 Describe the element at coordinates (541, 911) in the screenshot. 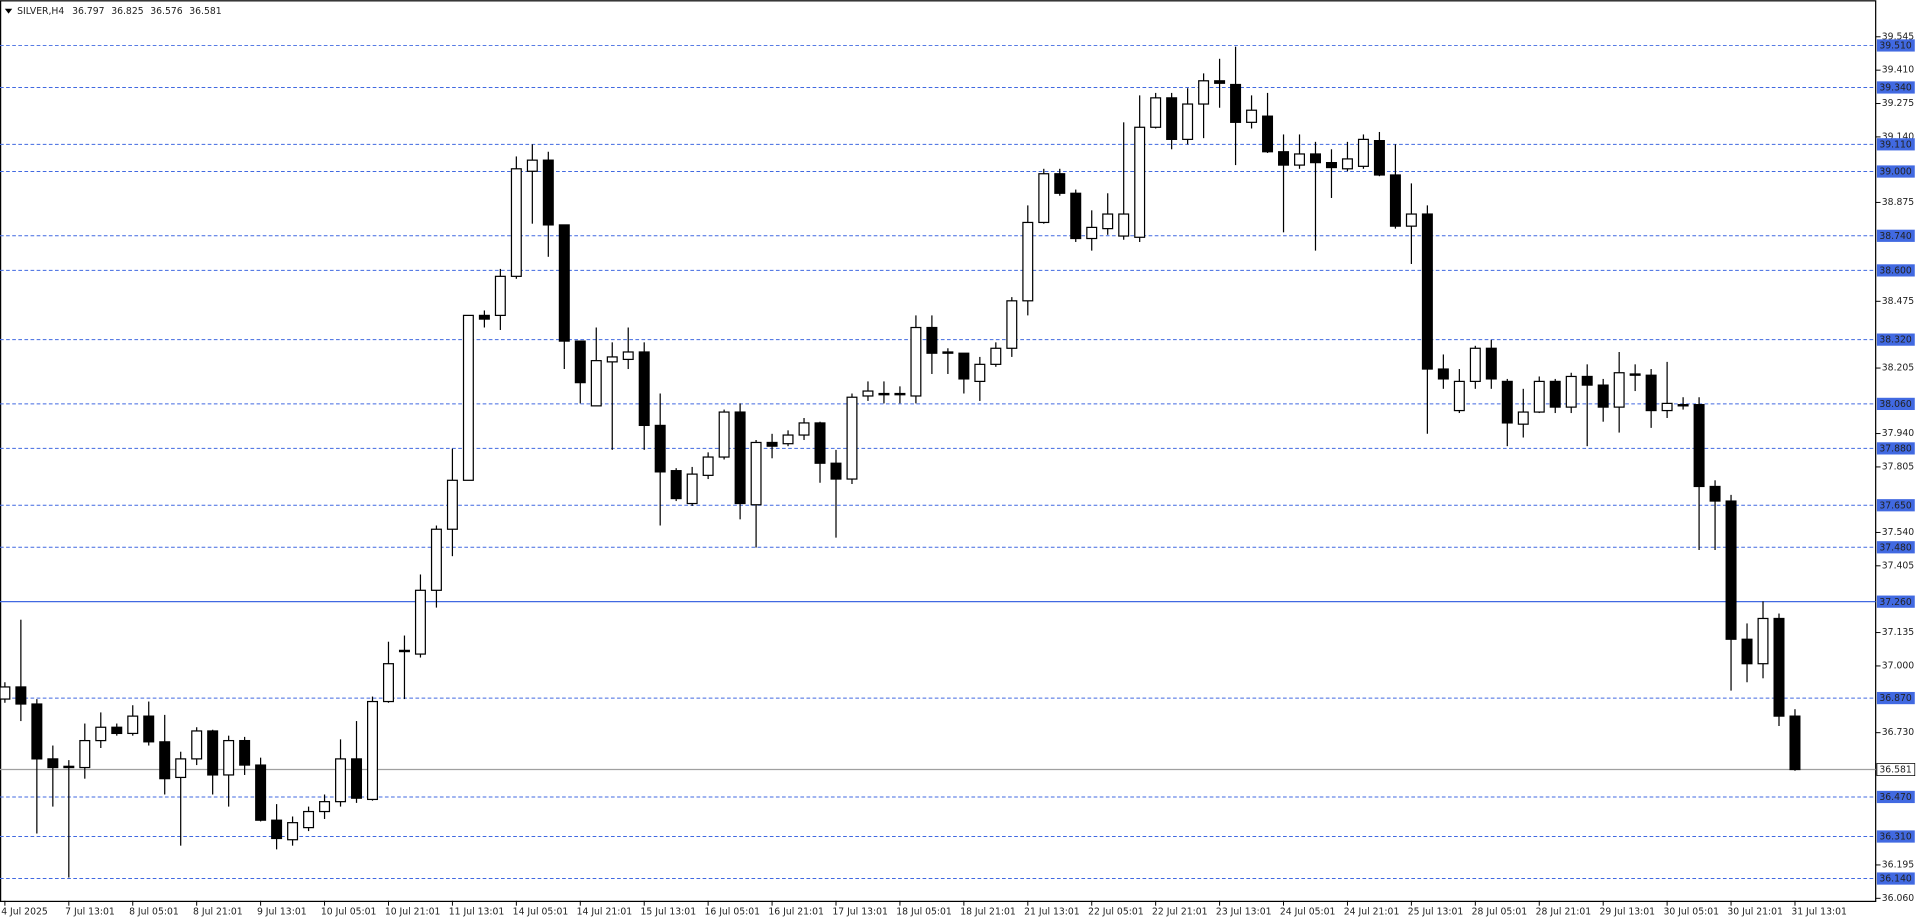

I see `x-tick-label: 14 Jul 05:01` at that location.